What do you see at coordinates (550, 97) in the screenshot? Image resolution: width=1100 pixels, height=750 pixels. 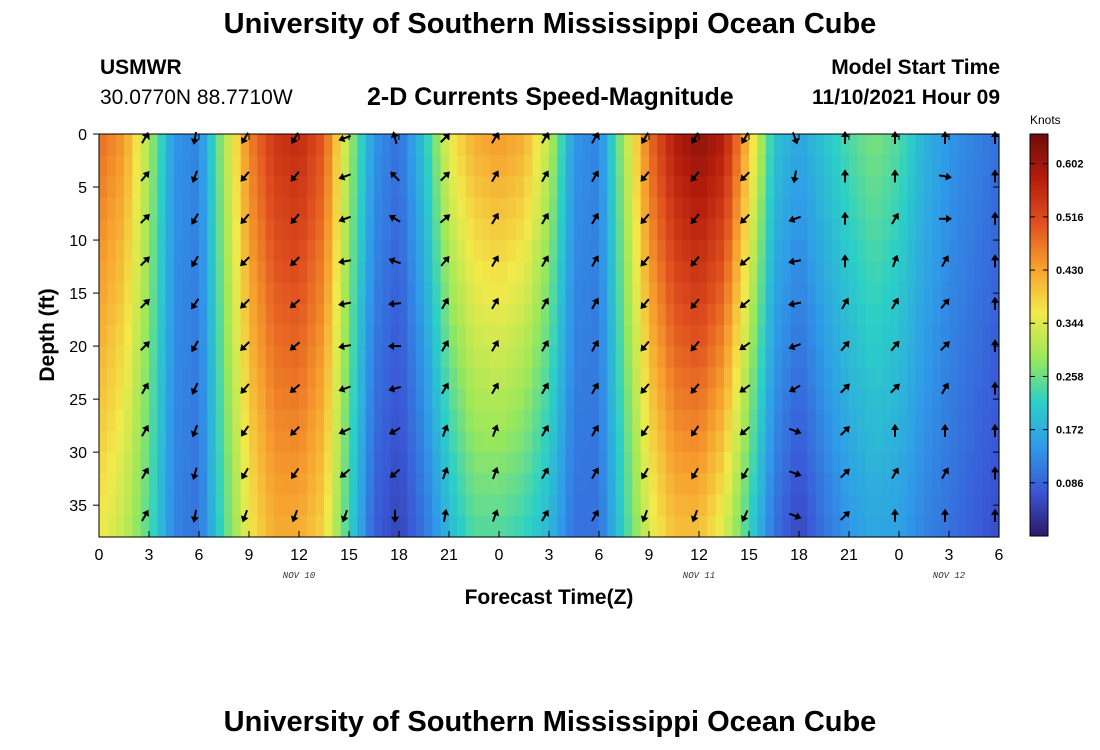 I see `chart-subtitle: 2-D Currents Speed-Magnitude` at bounding box center [550, 97].